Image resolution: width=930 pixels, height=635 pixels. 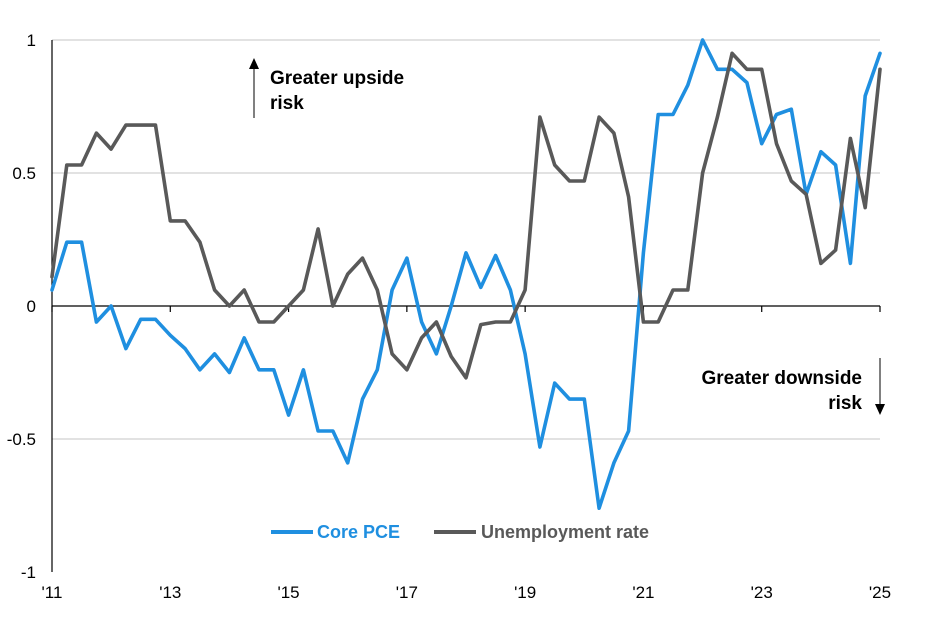 What do you see at coordinates (24, 173) in the screenshot?
I see `y-tick-label: 0.5` at bounding box center [24, 173].